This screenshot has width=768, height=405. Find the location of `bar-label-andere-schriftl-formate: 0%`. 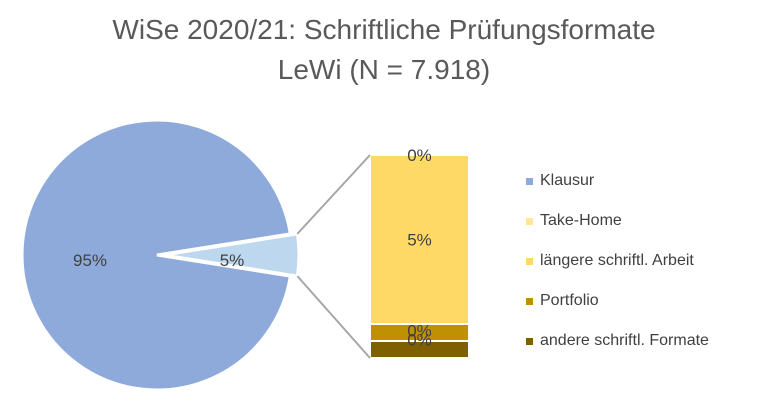

bar-label-andere-schriftl-formate: 0% is located at coordinates (419, 340).